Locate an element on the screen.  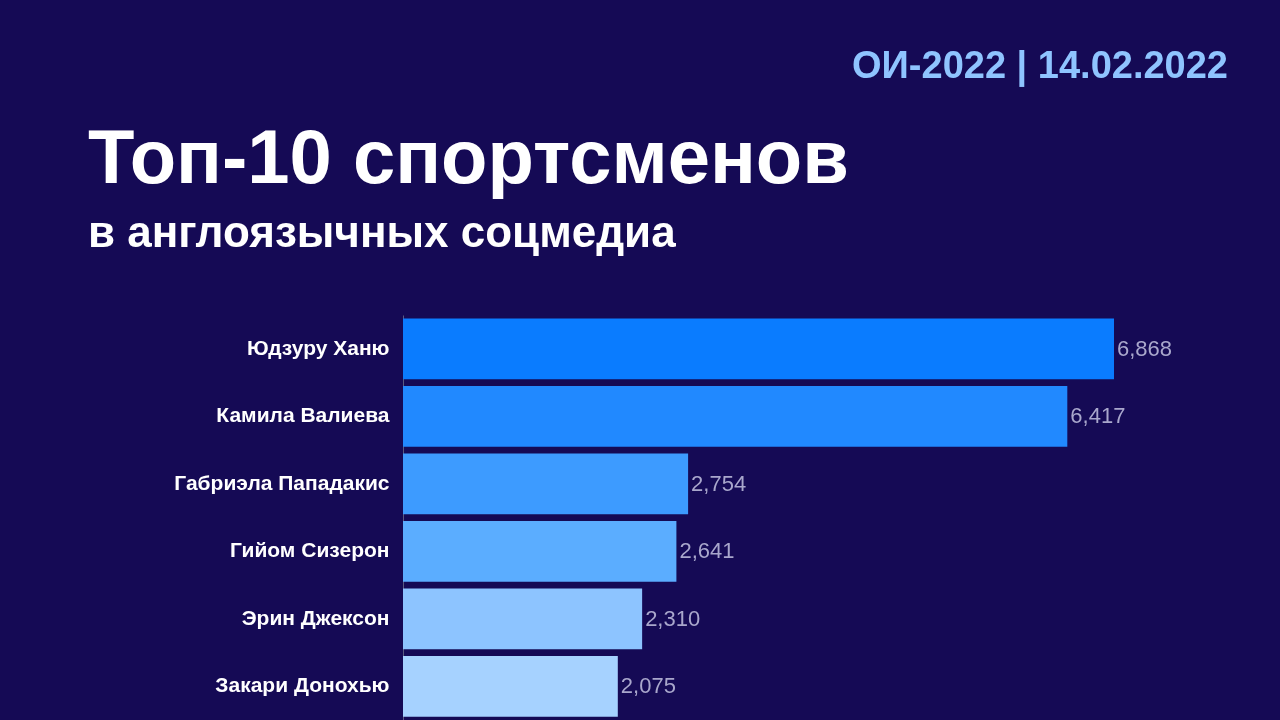
data-label: 2,310 is located at coordinates (673, 618).